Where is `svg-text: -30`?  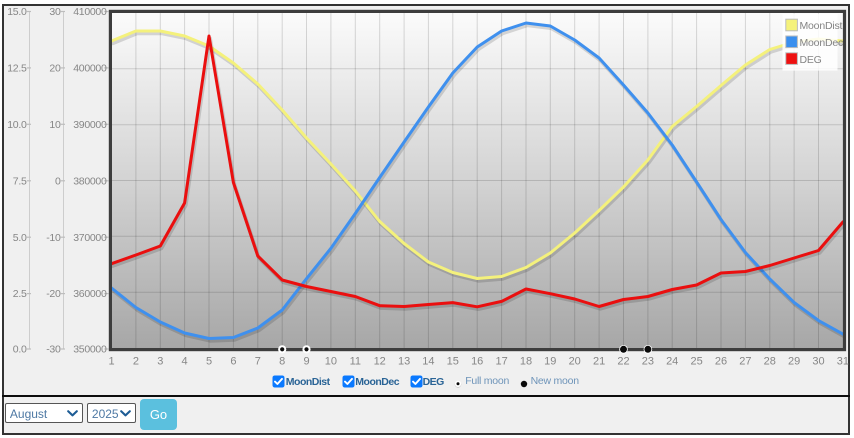
svg-text: -30 is located at coordinates (53, 350).